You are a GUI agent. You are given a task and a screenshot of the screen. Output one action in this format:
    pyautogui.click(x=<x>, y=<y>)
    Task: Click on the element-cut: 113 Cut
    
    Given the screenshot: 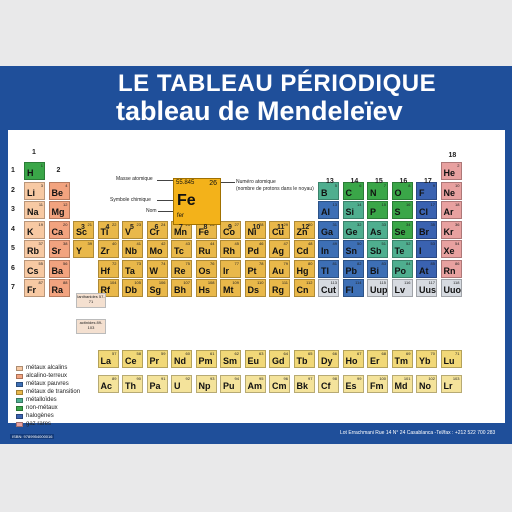 What is the action you would take?
    pyautogui.click(x=328, y=288)
    